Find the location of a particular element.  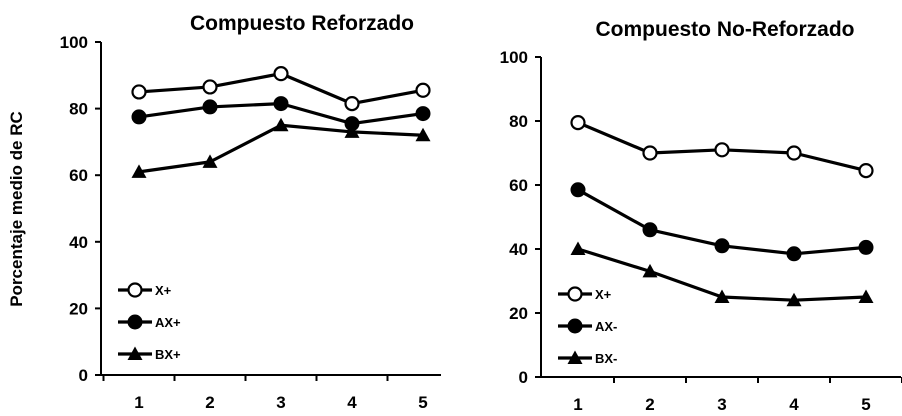

chart-title: Compuesto Reforzado is located at coordinates (302, 23).